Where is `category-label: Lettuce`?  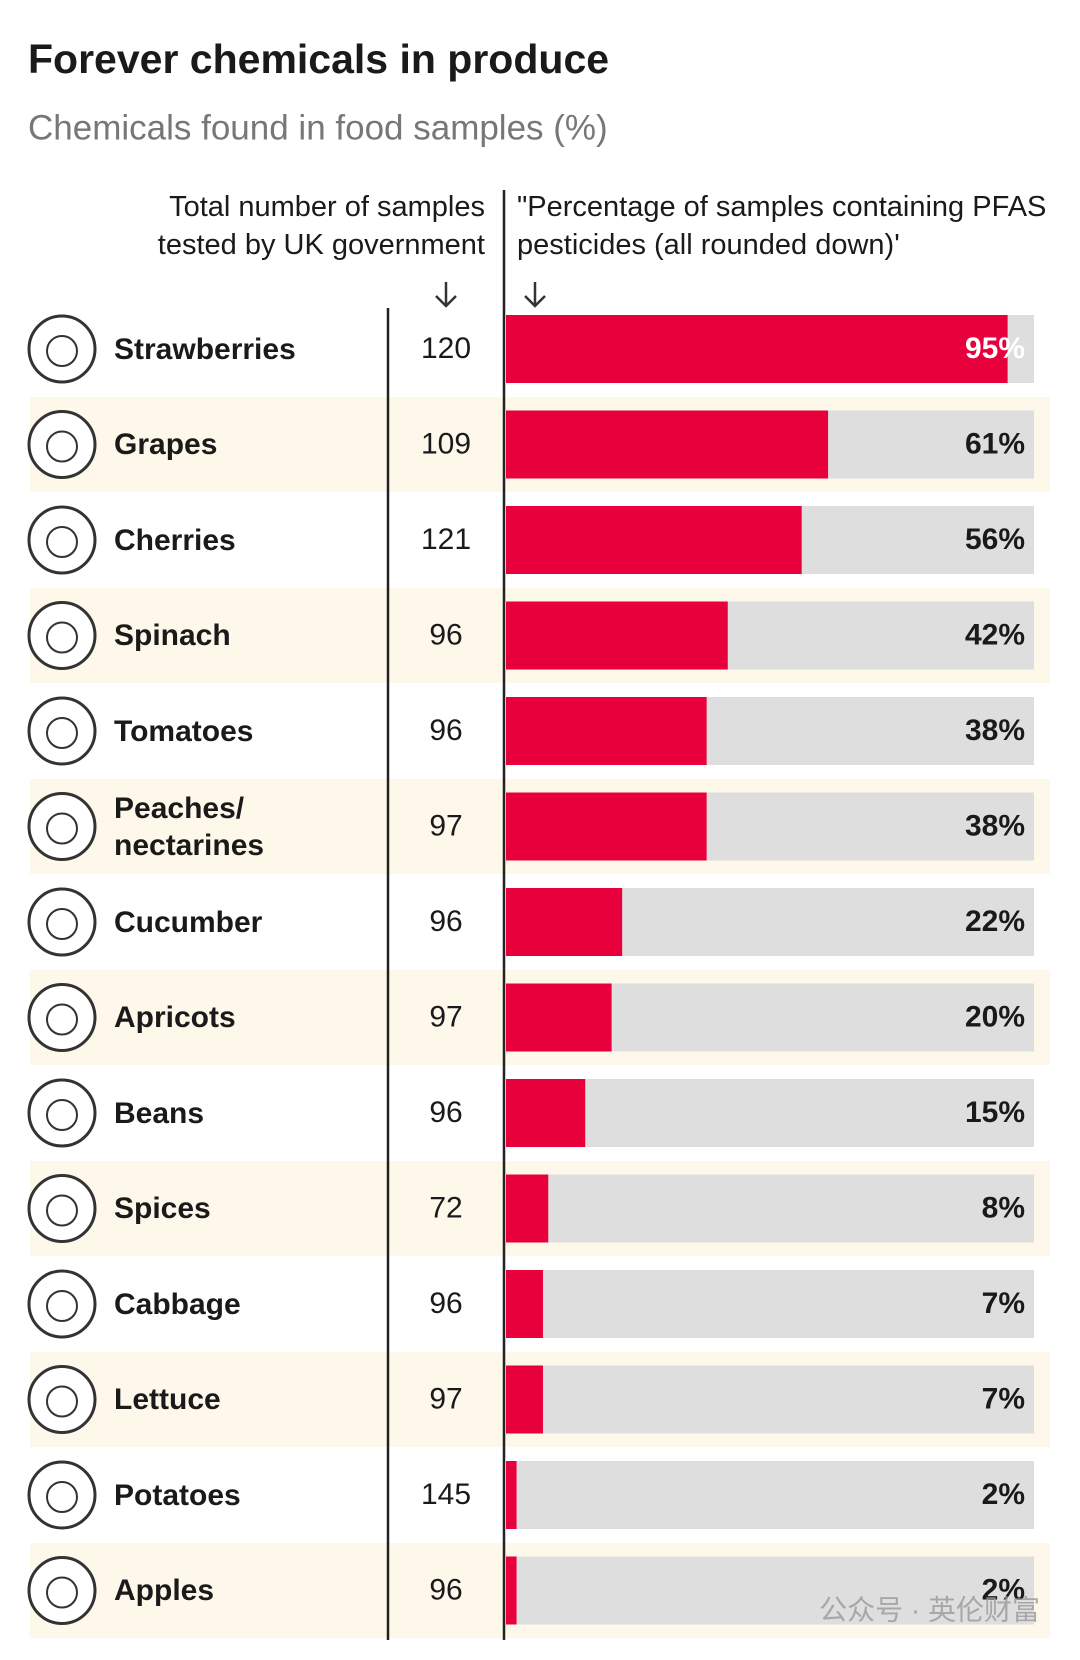
category-label: Lettuce is located at coordinates (167, 1399).